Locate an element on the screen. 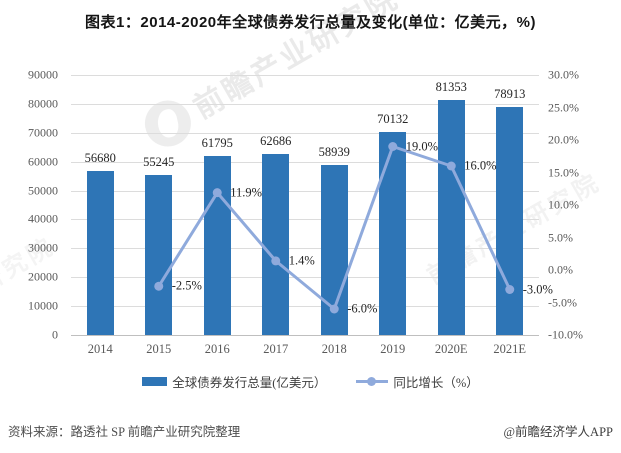 This screenshot has height=453, width=621. x-axis-label: 2017 is located at coordinates (276, 349).